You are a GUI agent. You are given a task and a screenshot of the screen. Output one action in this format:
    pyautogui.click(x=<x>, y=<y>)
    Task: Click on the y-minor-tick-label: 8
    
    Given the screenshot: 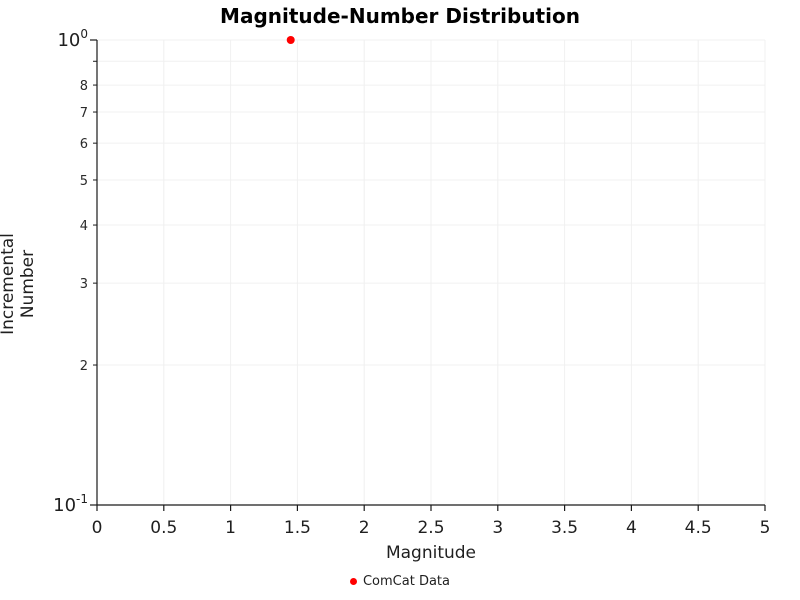 What is the action you would take?
    pyautogui.click(x=84, y=86)
    